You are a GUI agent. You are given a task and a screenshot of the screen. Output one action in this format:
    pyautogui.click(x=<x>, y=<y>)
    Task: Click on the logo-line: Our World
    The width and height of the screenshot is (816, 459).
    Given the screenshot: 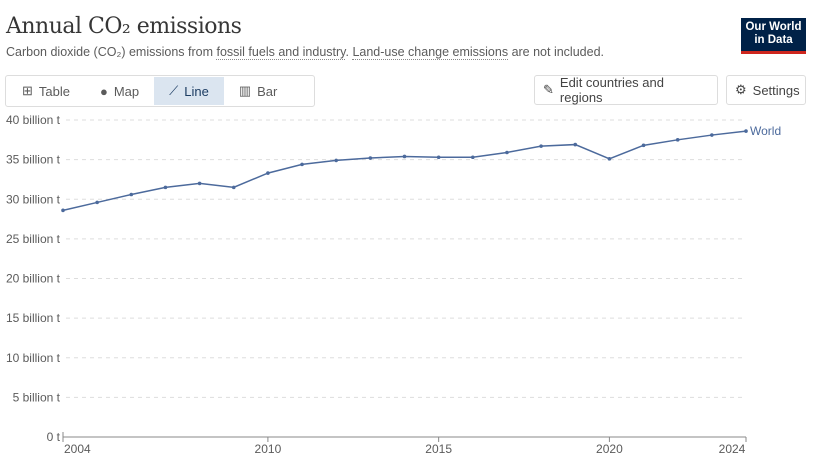 What is the action you would take?
    pyautogui.click(x=773, y=27)
    